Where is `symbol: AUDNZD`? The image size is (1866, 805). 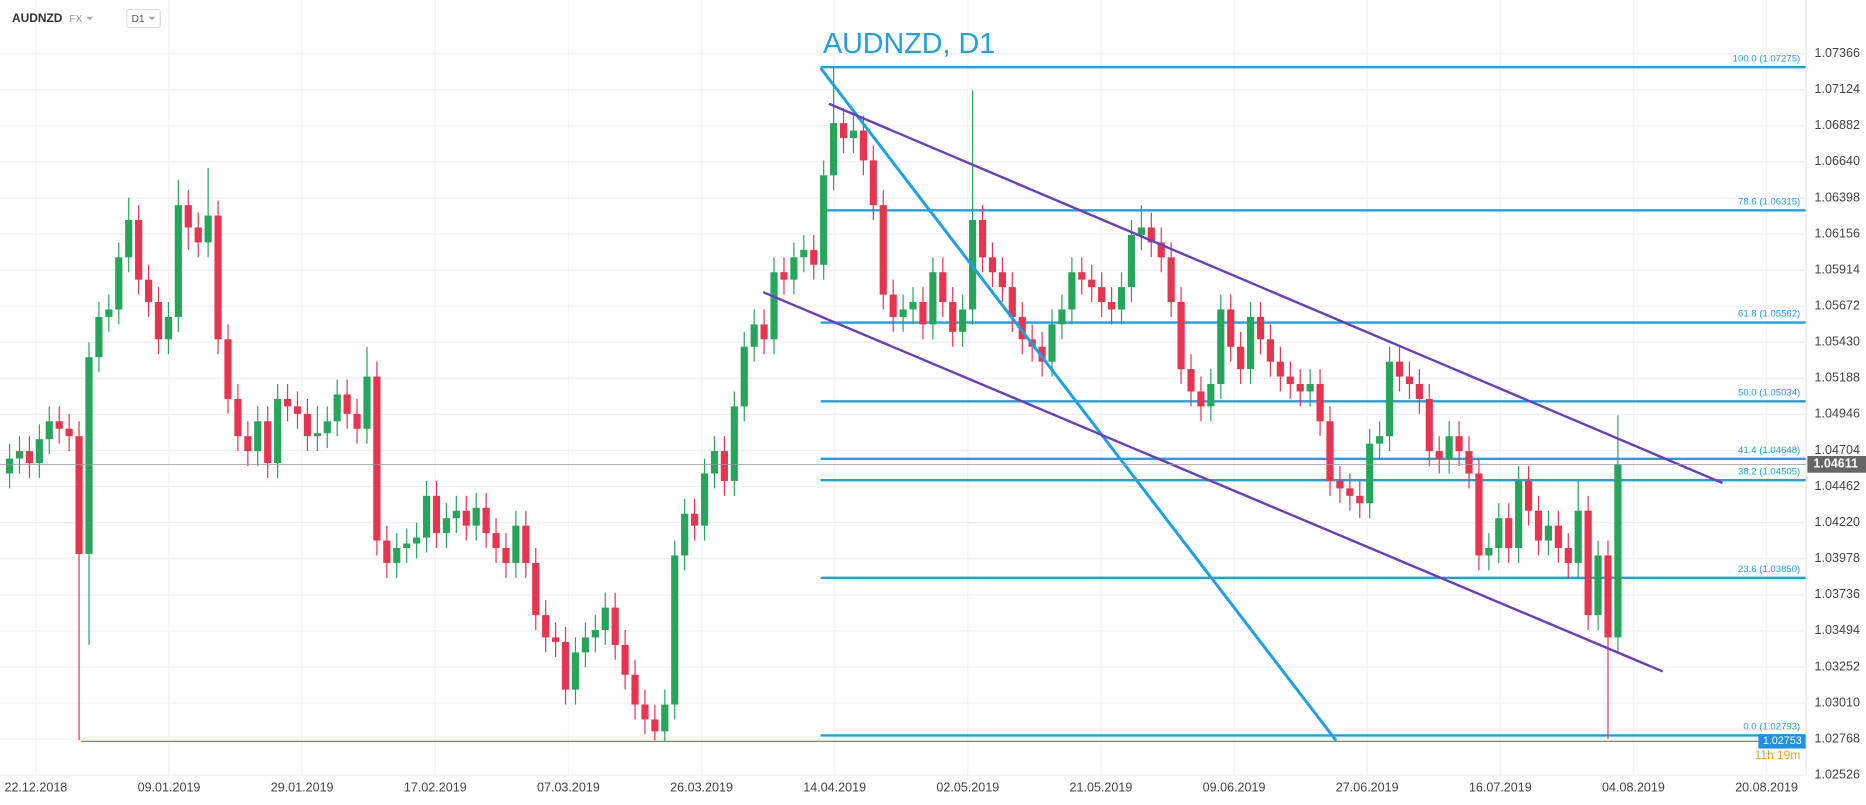
symbol: AUDNZD is located at coordinates (37, 18).